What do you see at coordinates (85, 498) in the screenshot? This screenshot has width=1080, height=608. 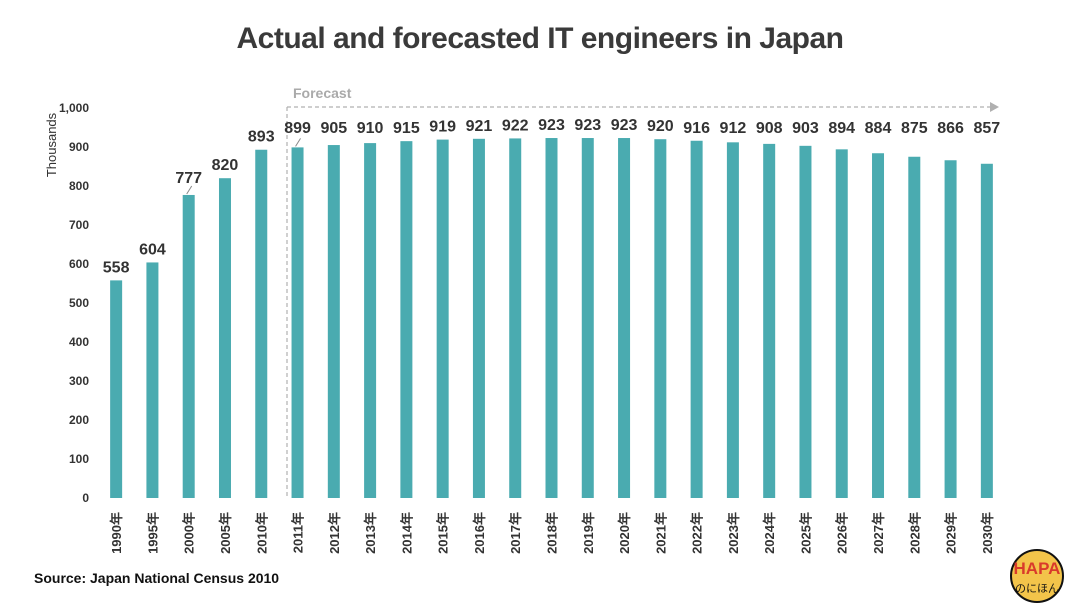 I see `y-tick-label: 0` at bounding box center [85, 498].